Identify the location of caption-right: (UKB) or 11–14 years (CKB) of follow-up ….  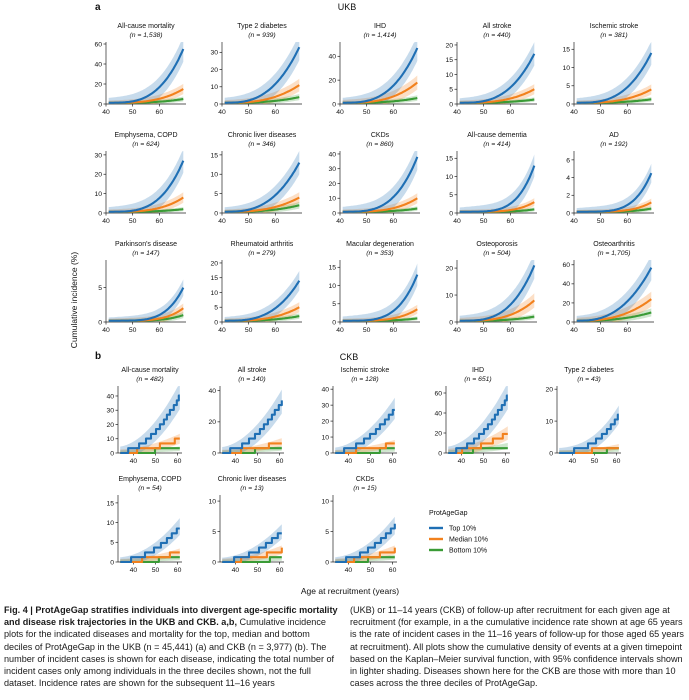
(517, 647).